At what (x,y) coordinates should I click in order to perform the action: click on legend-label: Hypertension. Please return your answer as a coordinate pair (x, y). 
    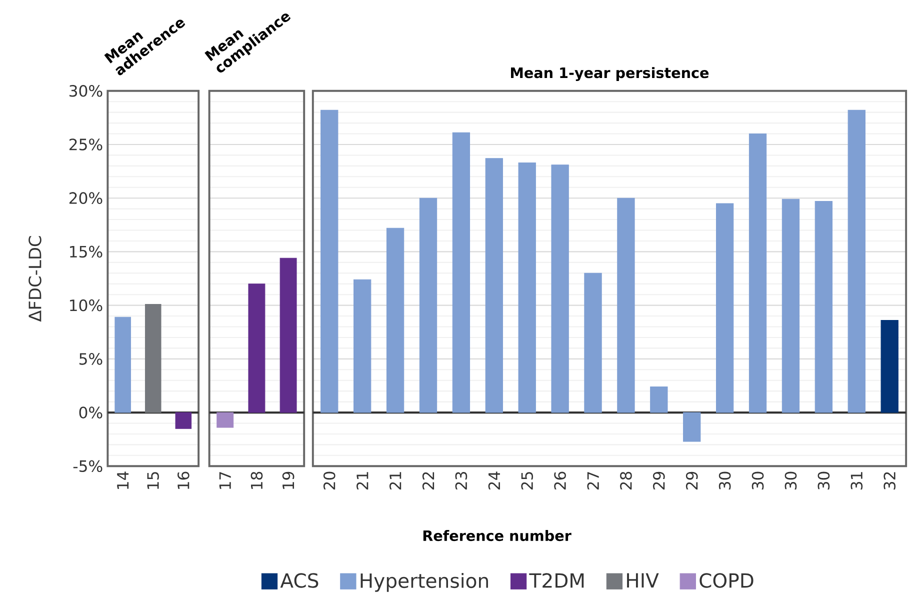
    Looking at the image, I should click on (424, 582).